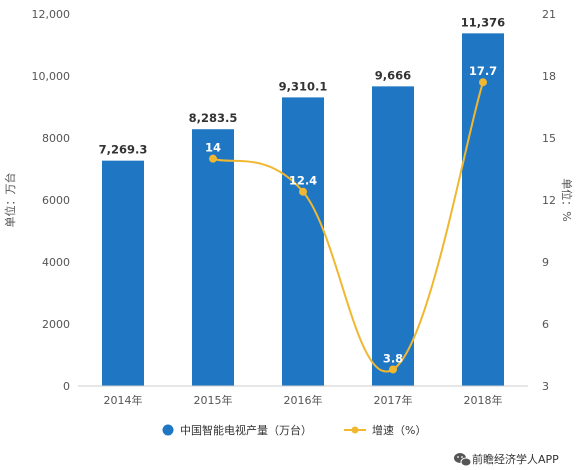 The image size is (579, 470). Describe the element at coordinates (51, 76) in the screenshot. I see `left-tick-label: 10,000` at that location.